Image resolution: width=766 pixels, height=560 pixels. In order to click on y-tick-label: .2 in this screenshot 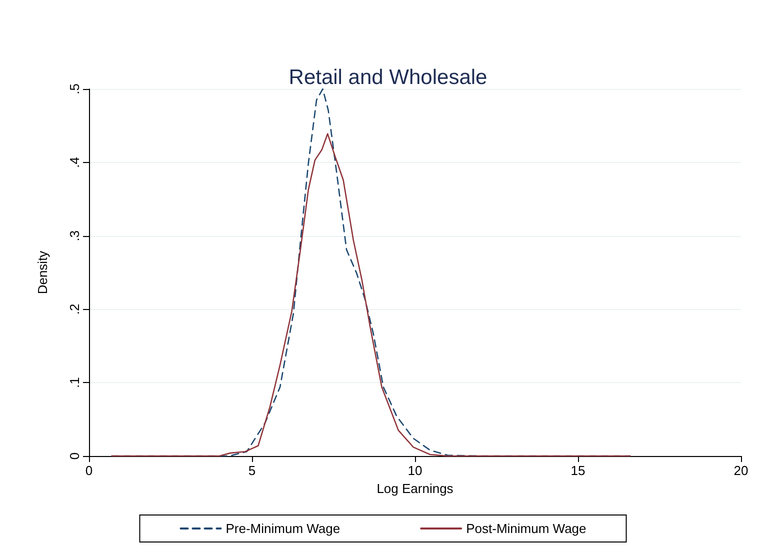, I will do `click(74, 309)`.